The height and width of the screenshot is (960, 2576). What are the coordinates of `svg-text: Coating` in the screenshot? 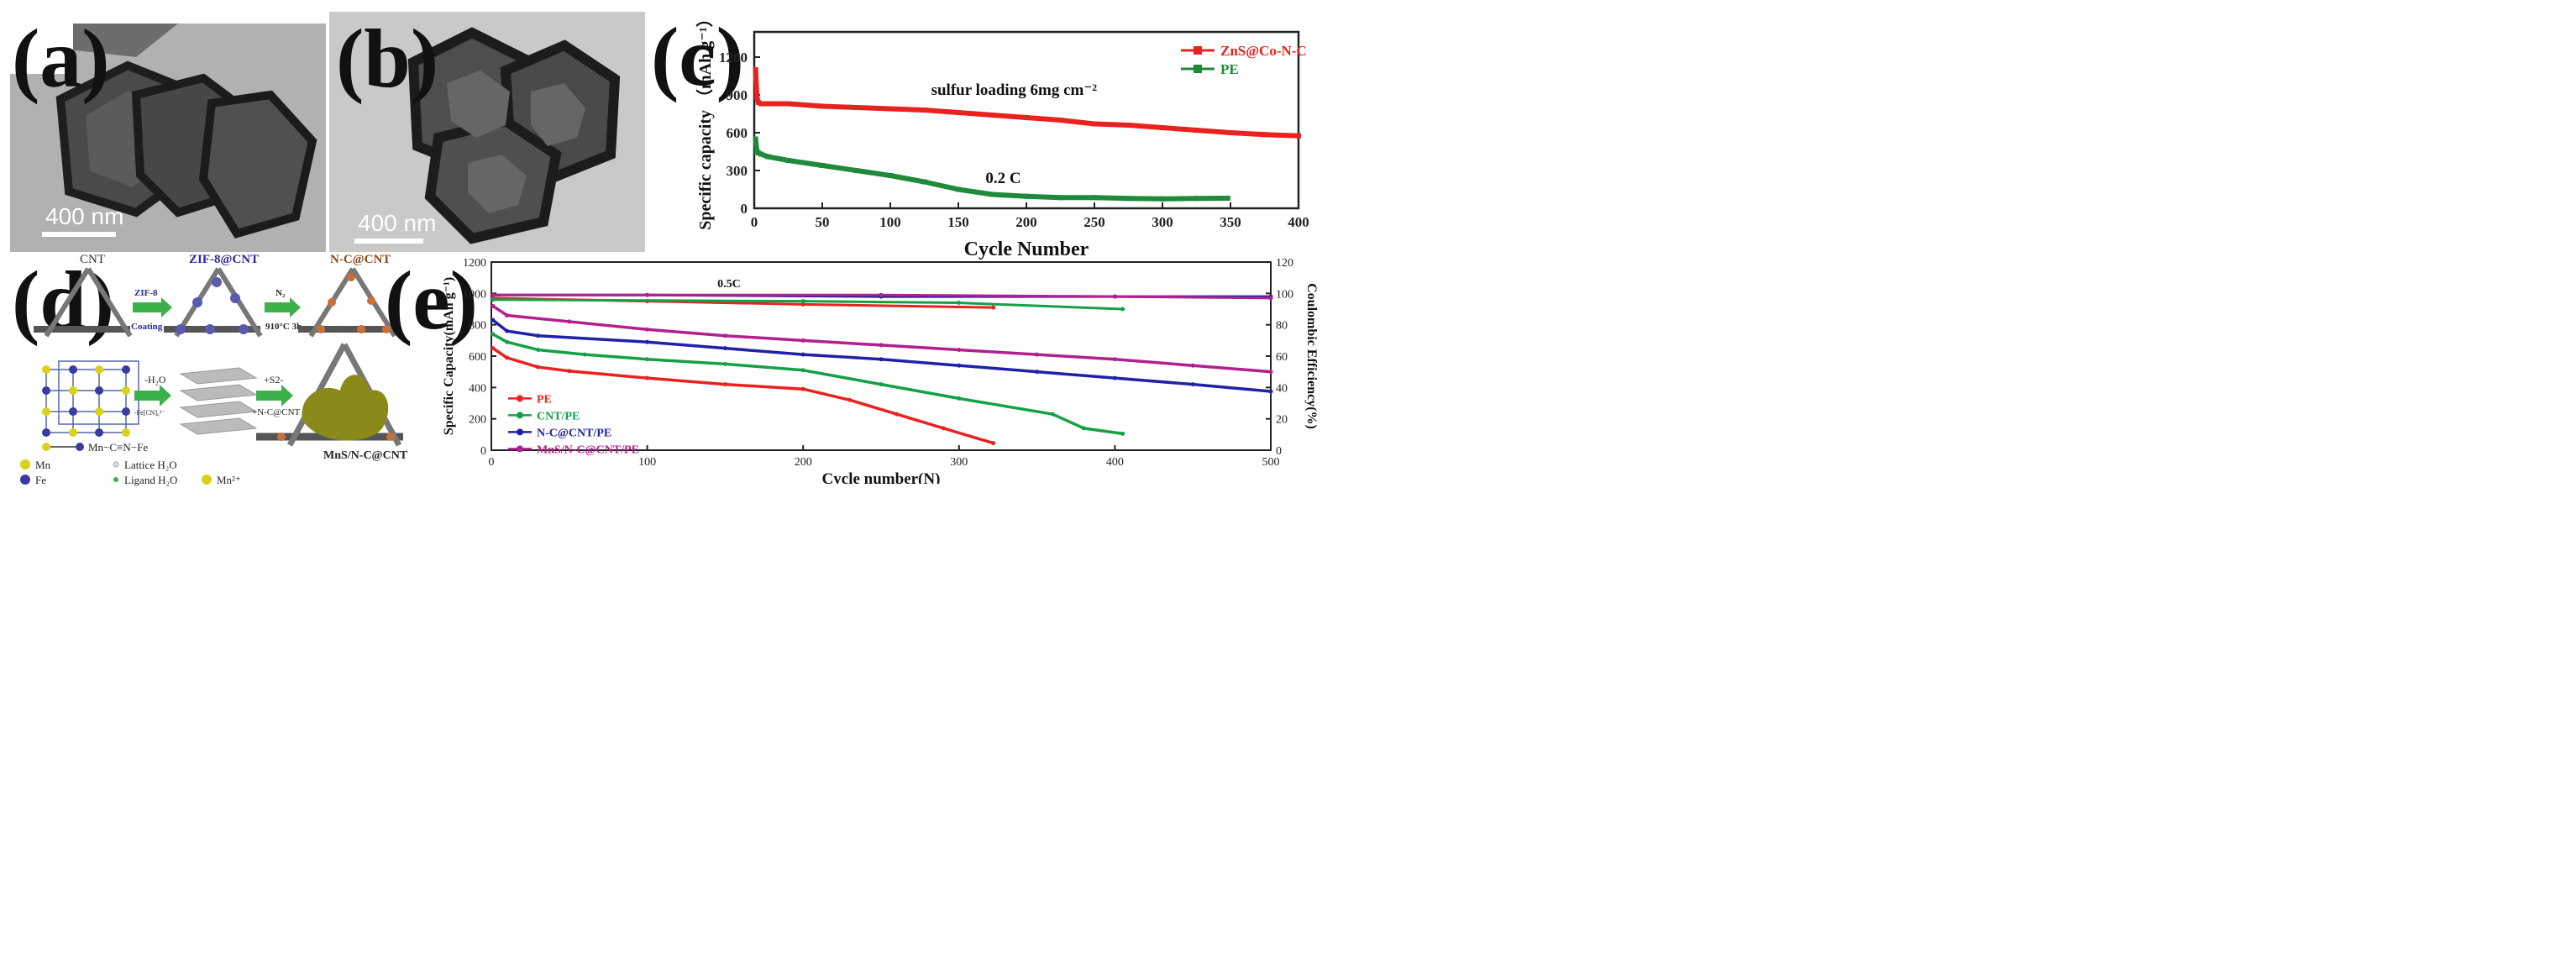 It's located at (147, 327).